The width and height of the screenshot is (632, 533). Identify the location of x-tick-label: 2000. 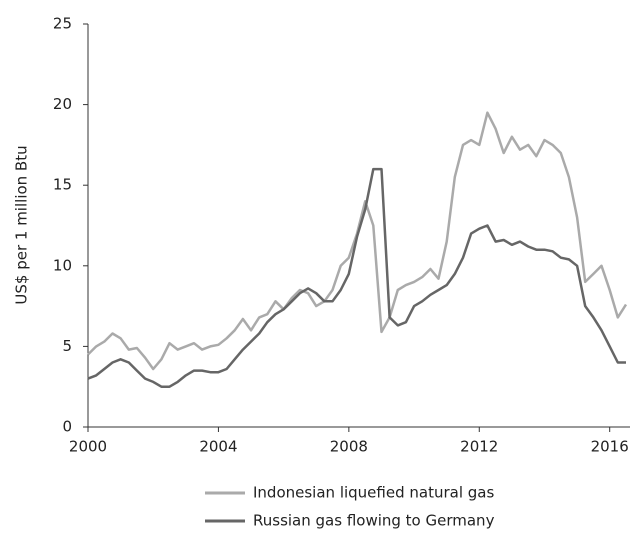
(88, 447).